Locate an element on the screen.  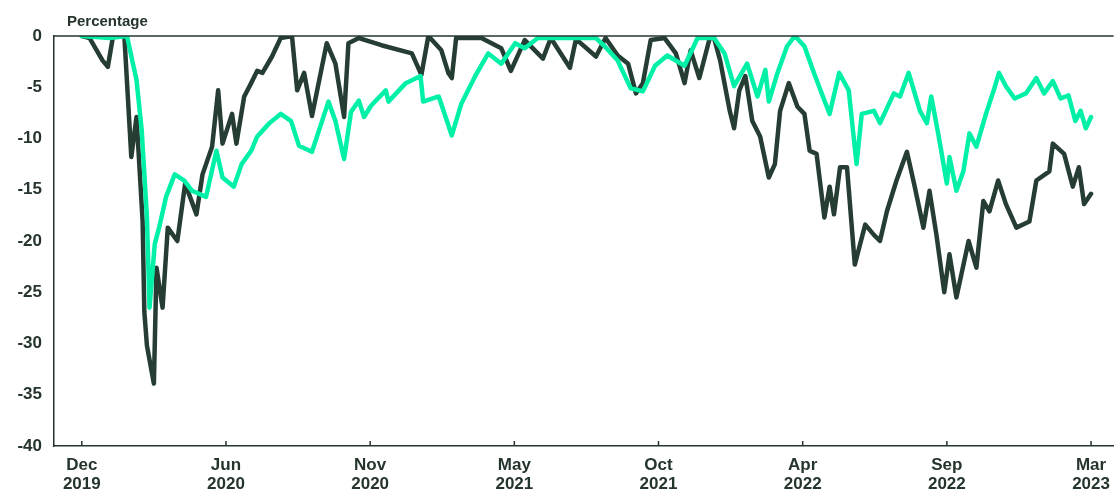
y-tick-label: 0 is located at coordinates (37, 35).